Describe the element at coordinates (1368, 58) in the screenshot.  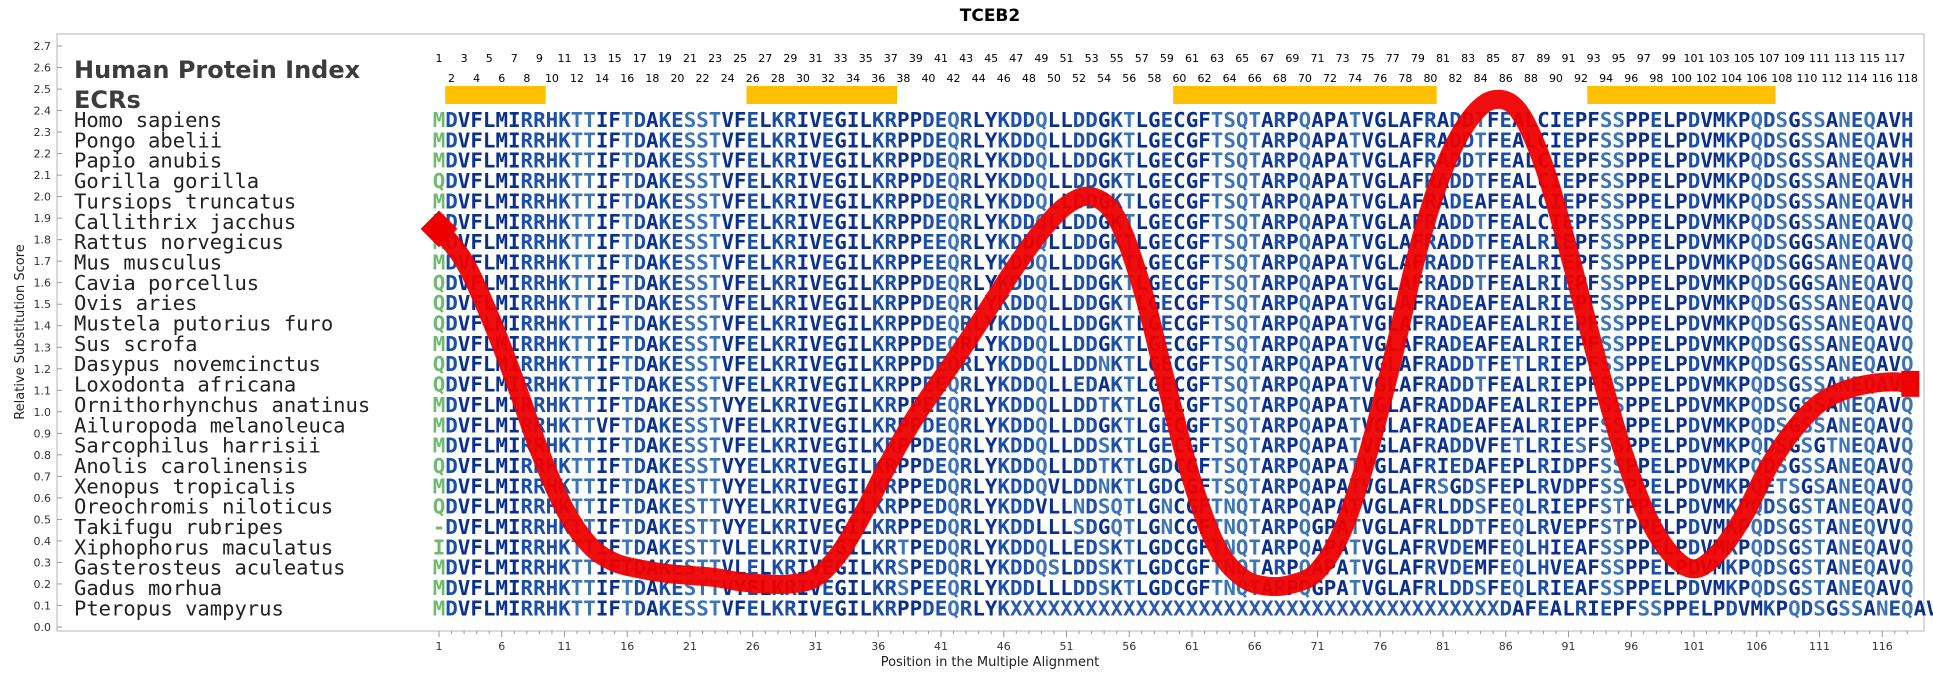
I see `position-label-top: 75` at that location.